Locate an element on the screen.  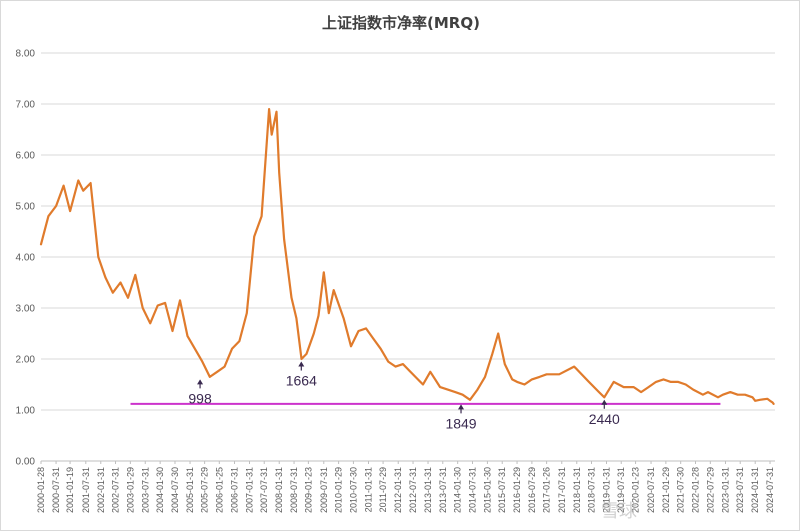
x-tick-label: 2008-01-31 is located at coordinates (279, 490).